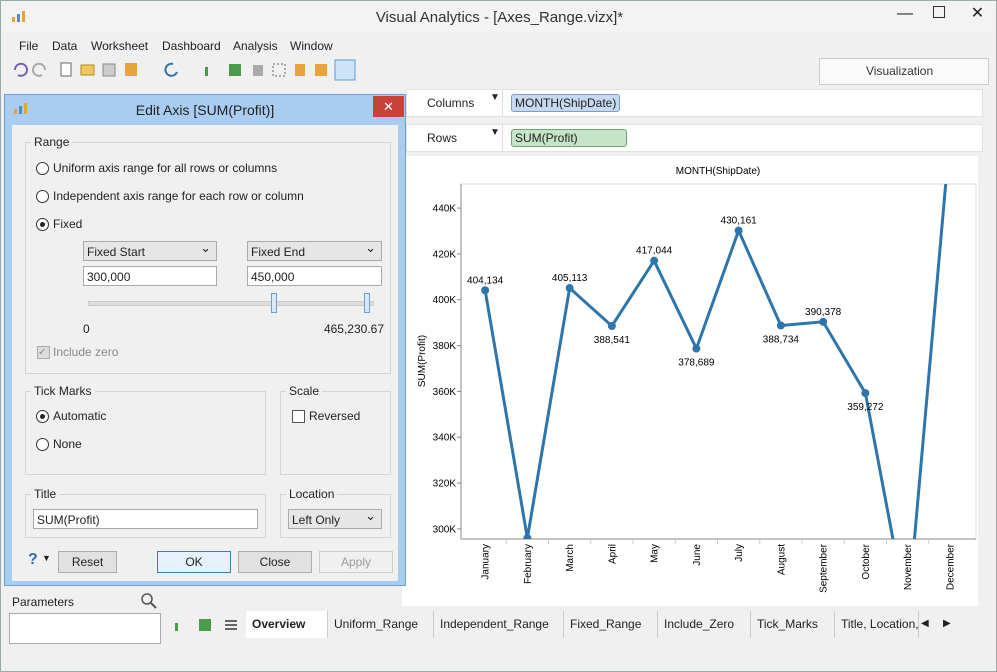  I want to click on save-icon, so click(109, 70).